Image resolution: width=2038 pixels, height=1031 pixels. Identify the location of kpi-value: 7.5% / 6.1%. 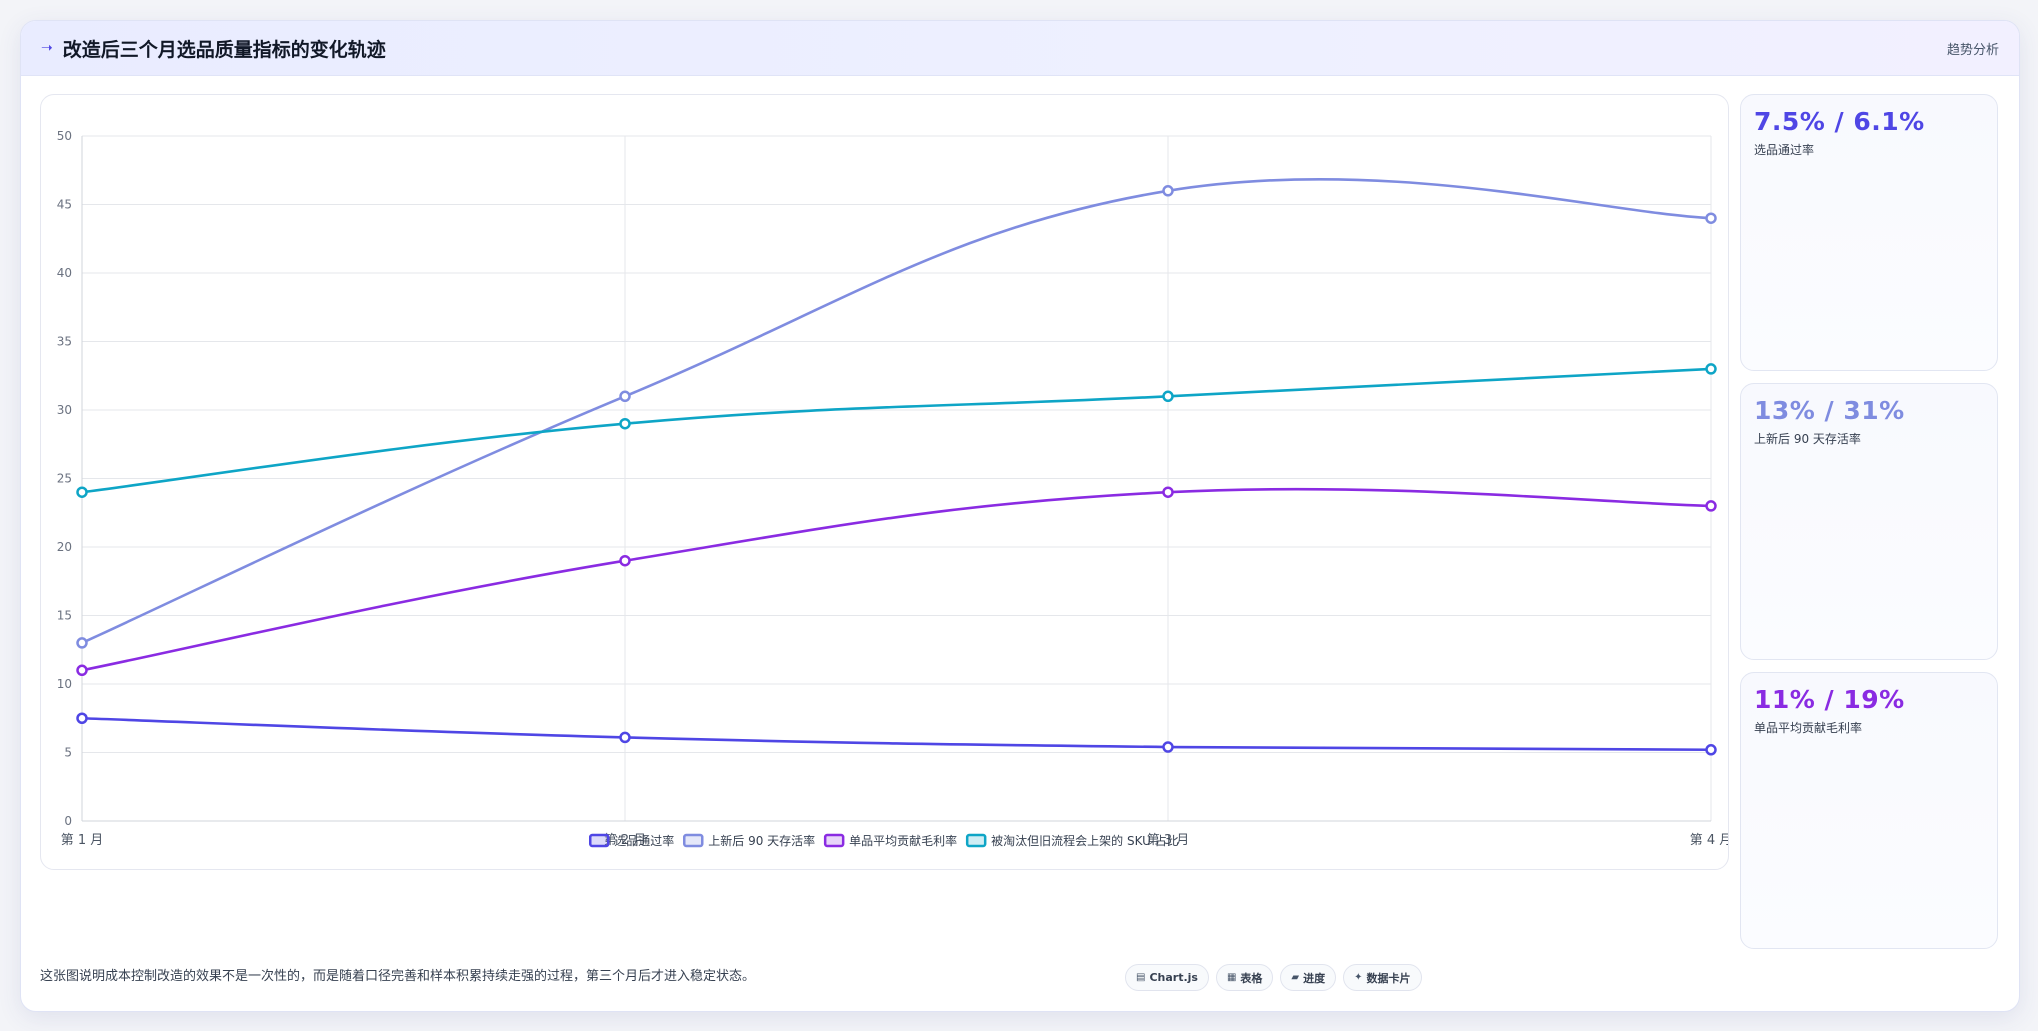
(1839, 121).